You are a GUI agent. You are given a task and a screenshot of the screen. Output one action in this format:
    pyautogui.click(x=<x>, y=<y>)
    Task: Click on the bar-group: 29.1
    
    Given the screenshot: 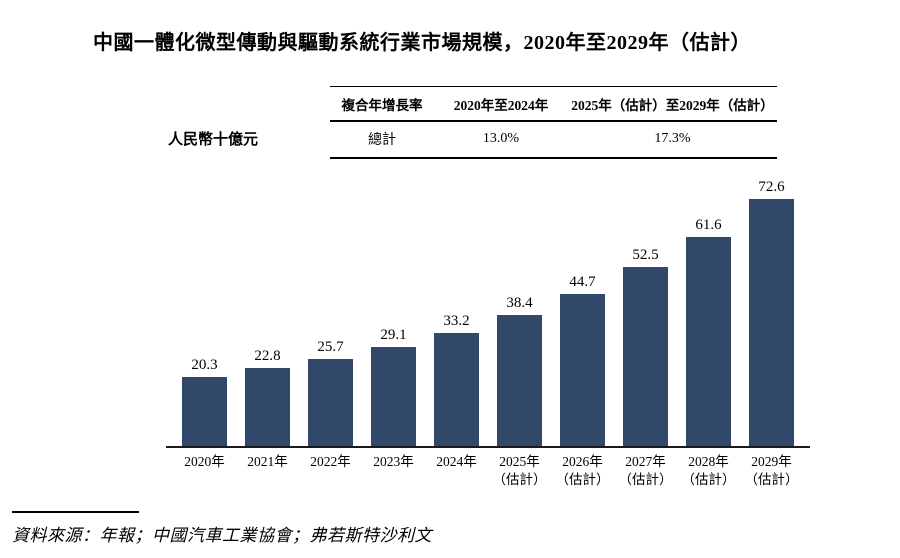 What is the action you would take?
    pyautogui.click(x=393, y=386)
    